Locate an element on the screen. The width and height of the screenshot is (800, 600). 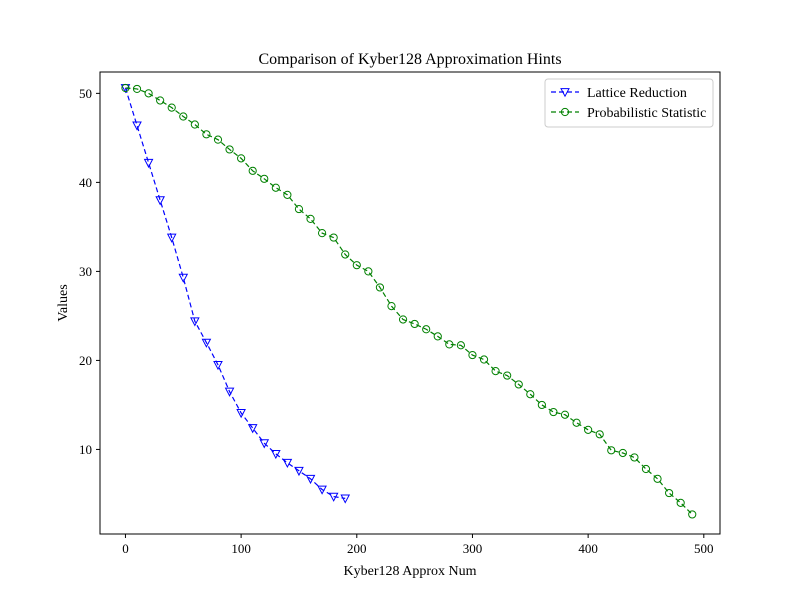
y-tick-label: 20 is located at coordinates (85, 360).